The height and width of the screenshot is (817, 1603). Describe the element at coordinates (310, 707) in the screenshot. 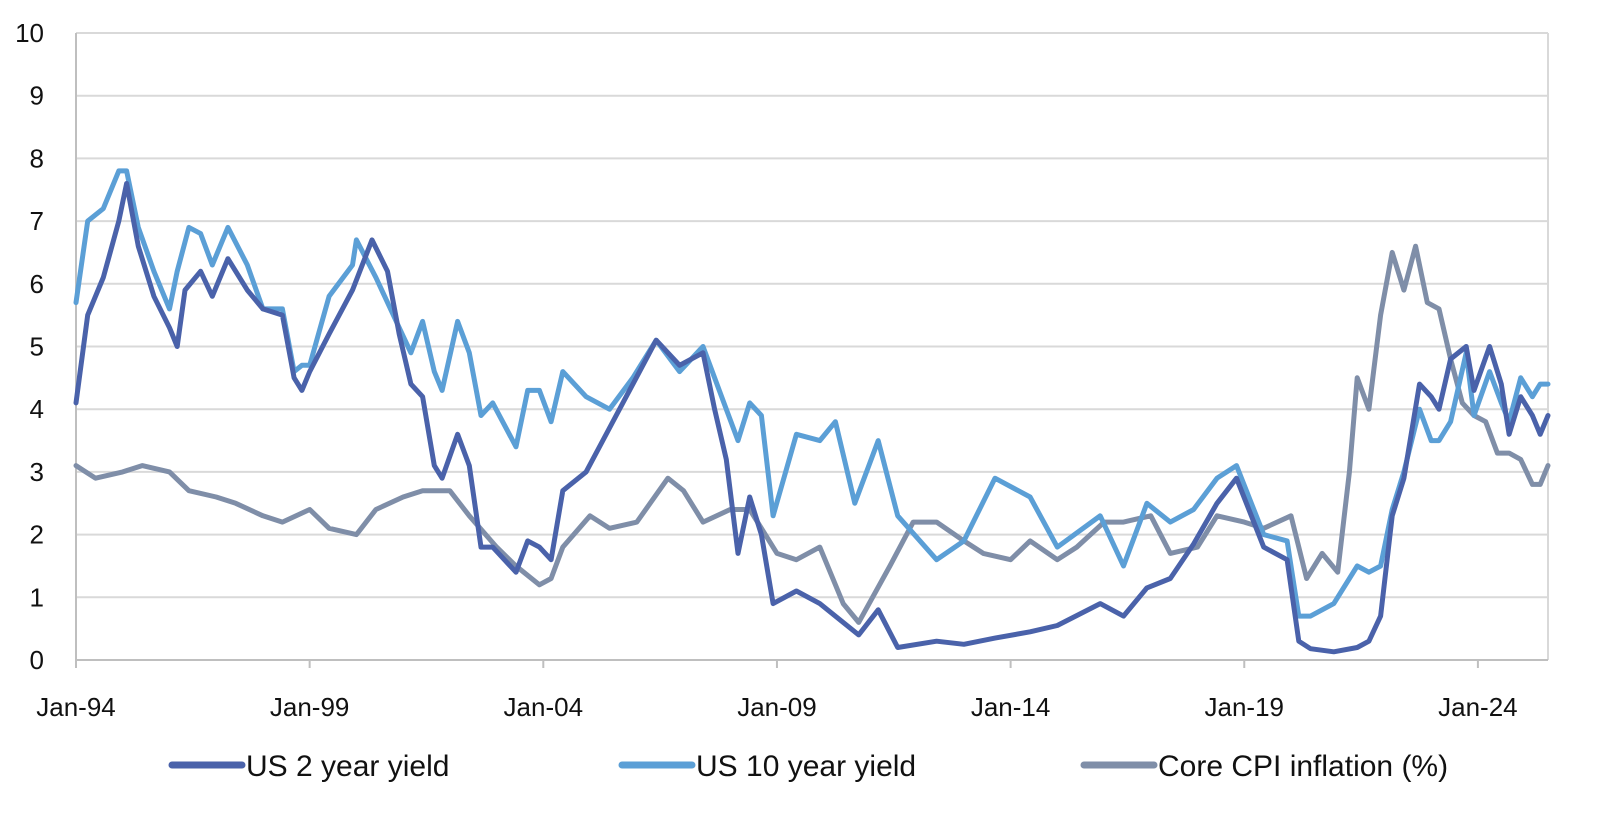

I see `x-tick-label: Jan-99` at that location.